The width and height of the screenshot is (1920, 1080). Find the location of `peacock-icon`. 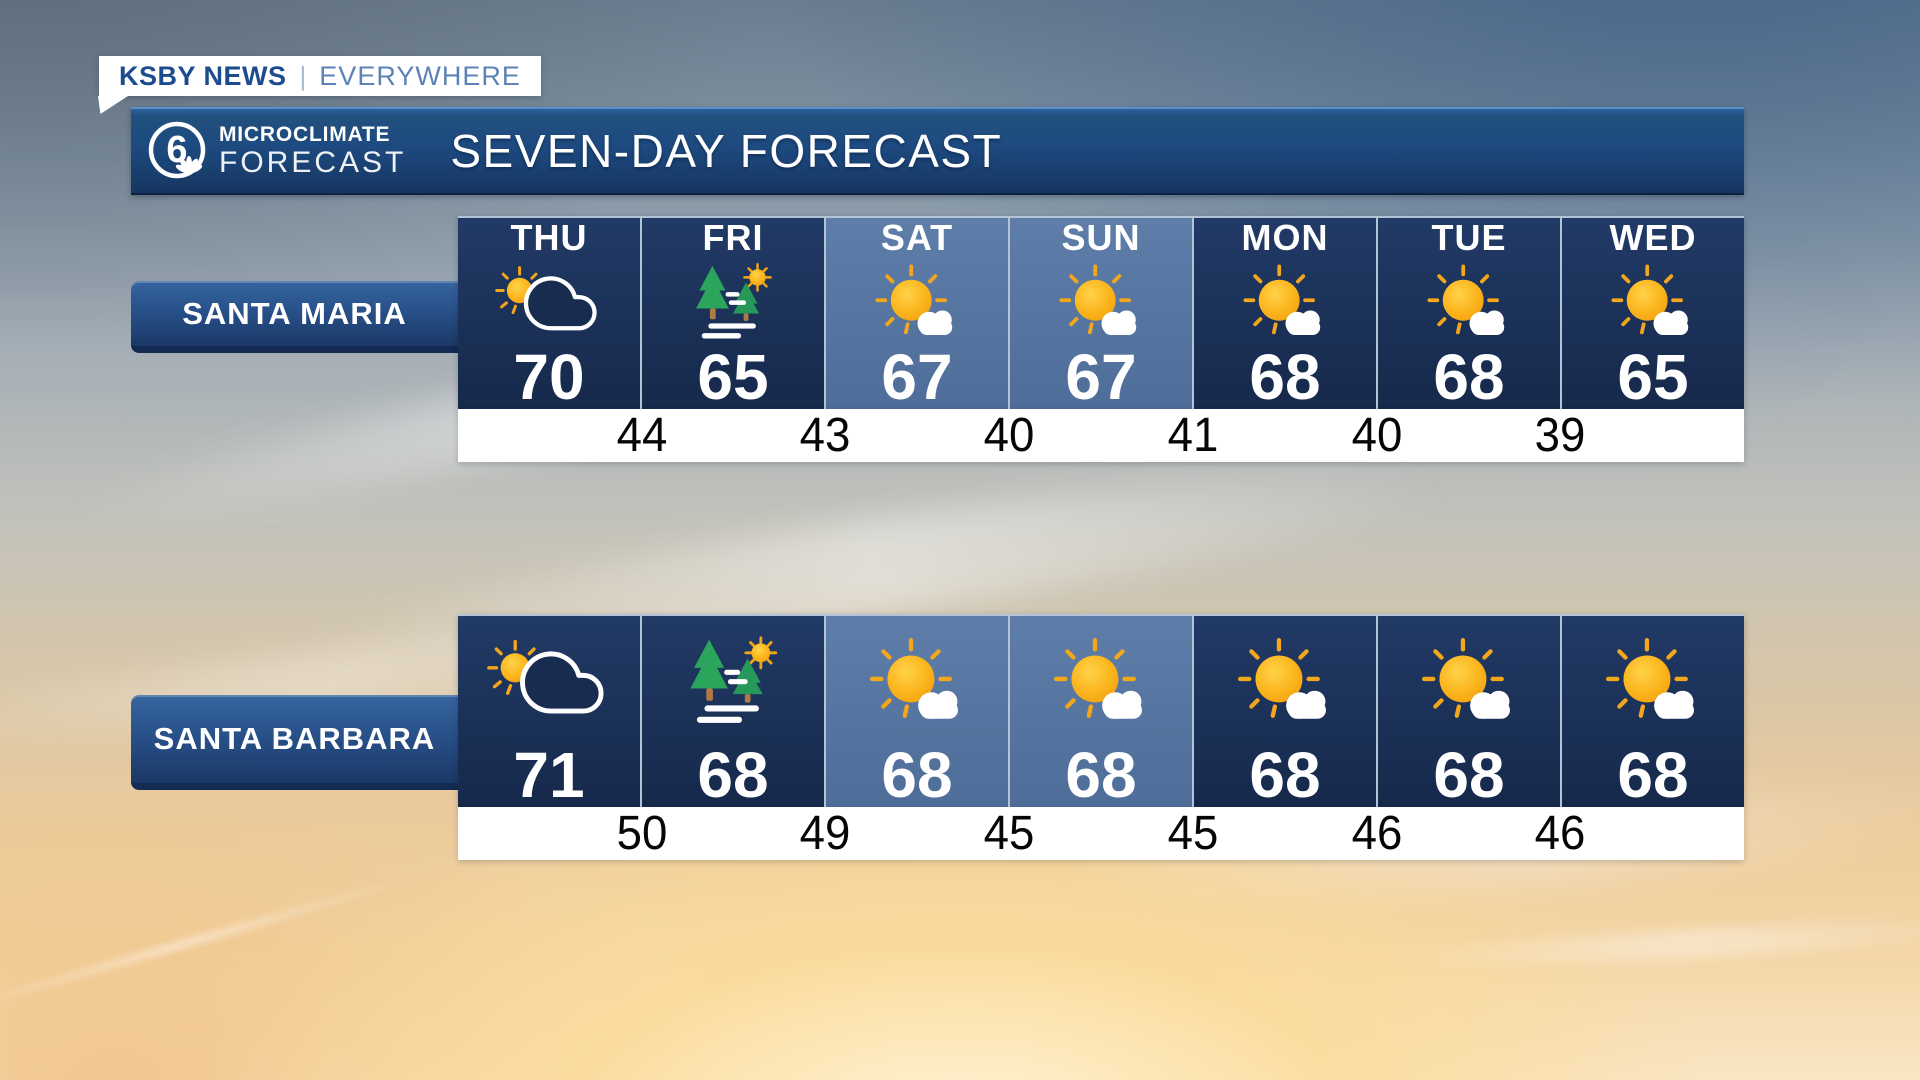

peacock-icon is located at coordinates (189, 165).